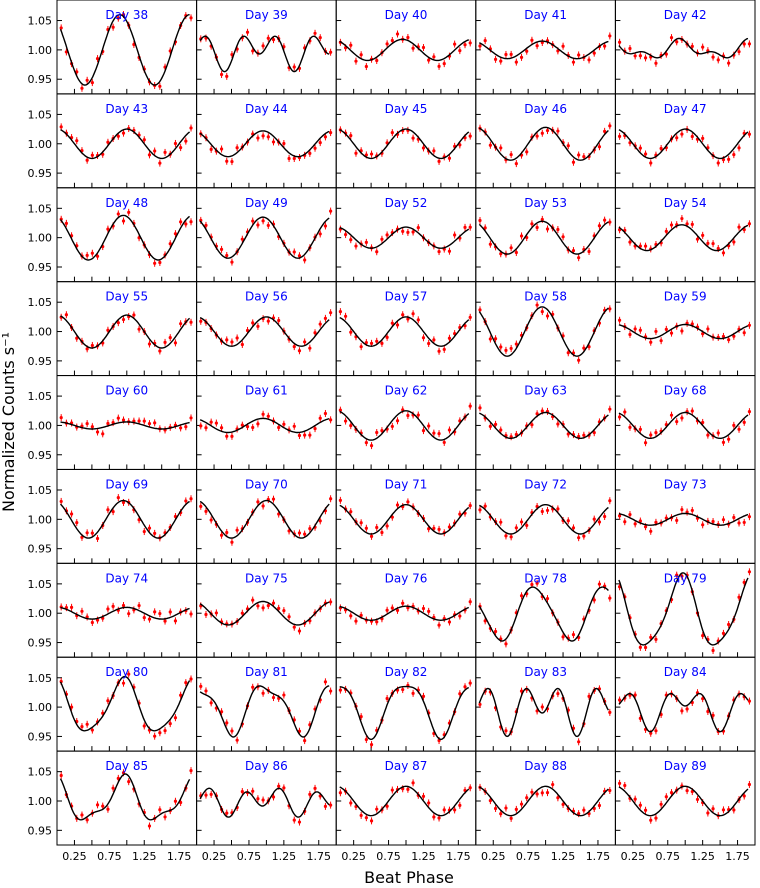  Describe the element at coordinates (40, 267) in the screenshot. I see `y-tick-label: 0.95` at that location.